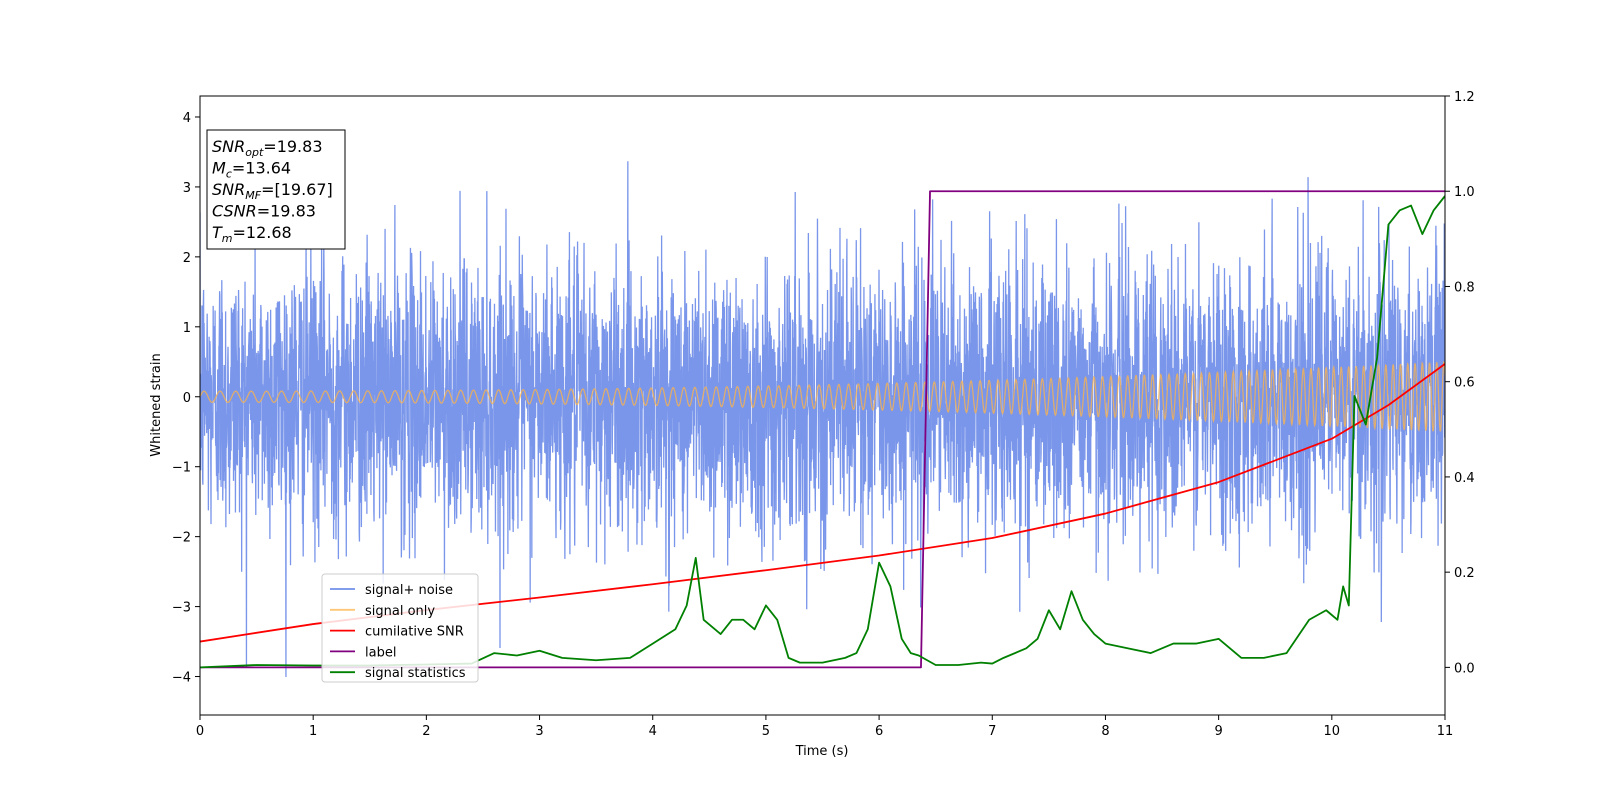 This screenshot has height=800, width=1600. What do you see at coordinates (252, 234) in the screenshot?
I see `info-box-line: Tm=12.68` at bounding box center [252, 234].